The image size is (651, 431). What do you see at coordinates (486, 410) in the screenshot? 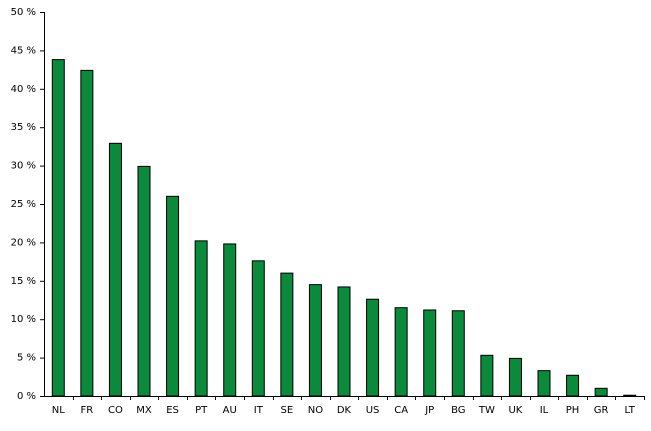
I see `x-tick-label: TW` at bounding box center [486, 410].